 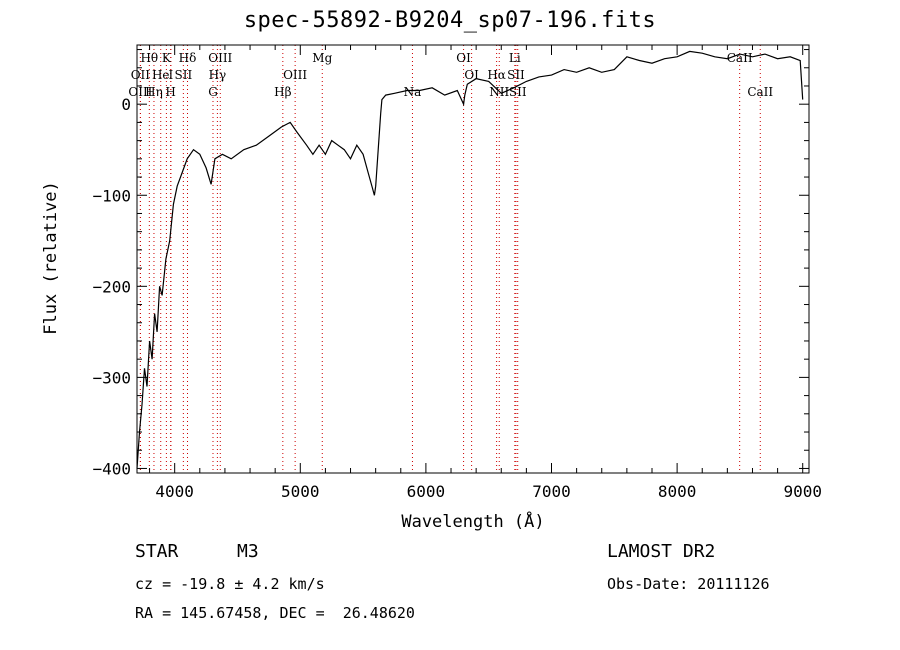 What do you see at coordinates (111, 468) in the screenshot?
I see `y-tick-label: −400` at bounding box center [111, 468].